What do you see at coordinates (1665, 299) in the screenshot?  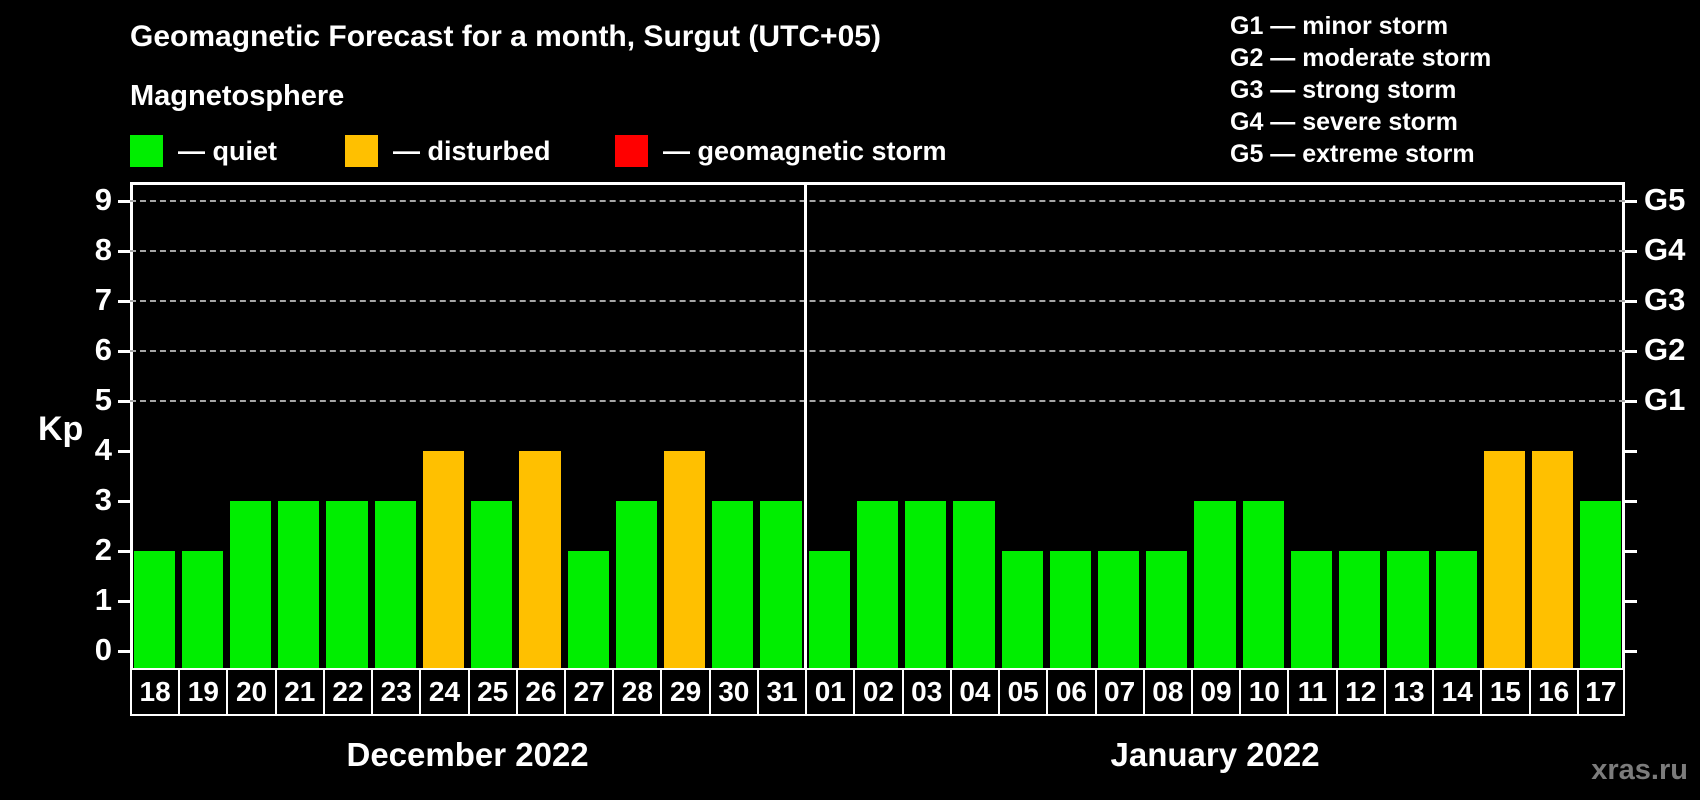 I see `g-scale-label: G3` at bounding box center [1665, 299].